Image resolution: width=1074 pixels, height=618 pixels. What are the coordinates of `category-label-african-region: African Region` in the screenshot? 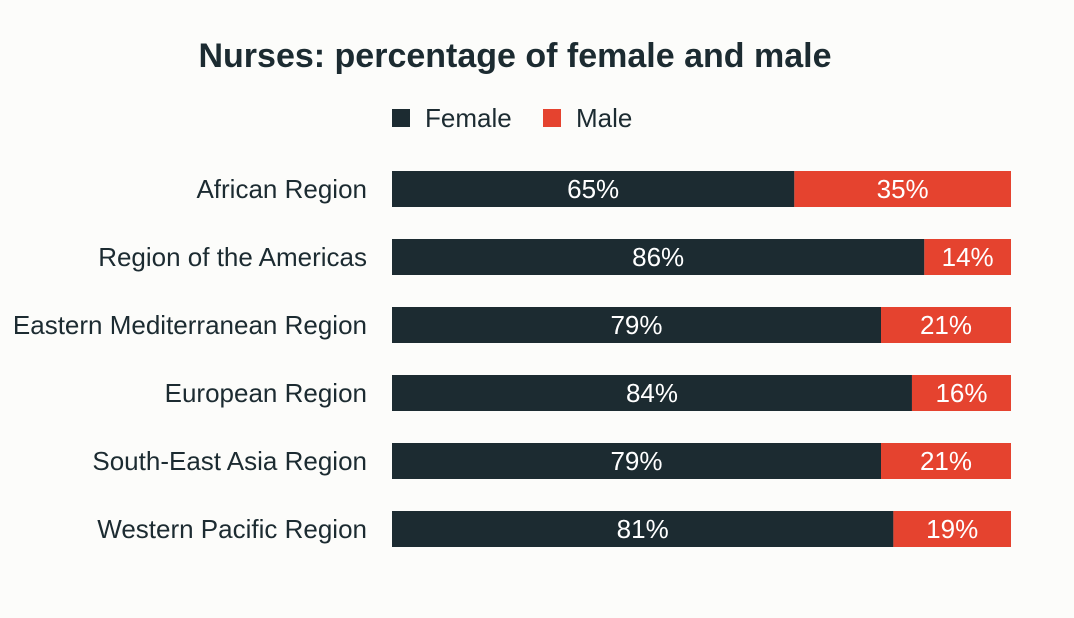 It's located at (281, 189).